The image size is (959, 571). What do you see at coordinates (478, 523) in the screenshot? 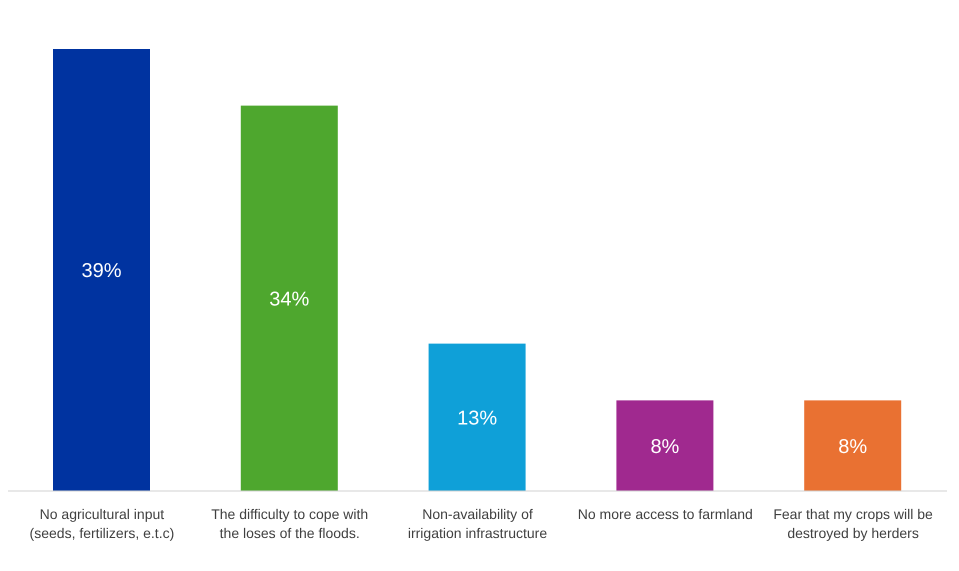
I see `x-tick-label: Non-availability of irrigation infrastructure` at bounding box center [478, 523].